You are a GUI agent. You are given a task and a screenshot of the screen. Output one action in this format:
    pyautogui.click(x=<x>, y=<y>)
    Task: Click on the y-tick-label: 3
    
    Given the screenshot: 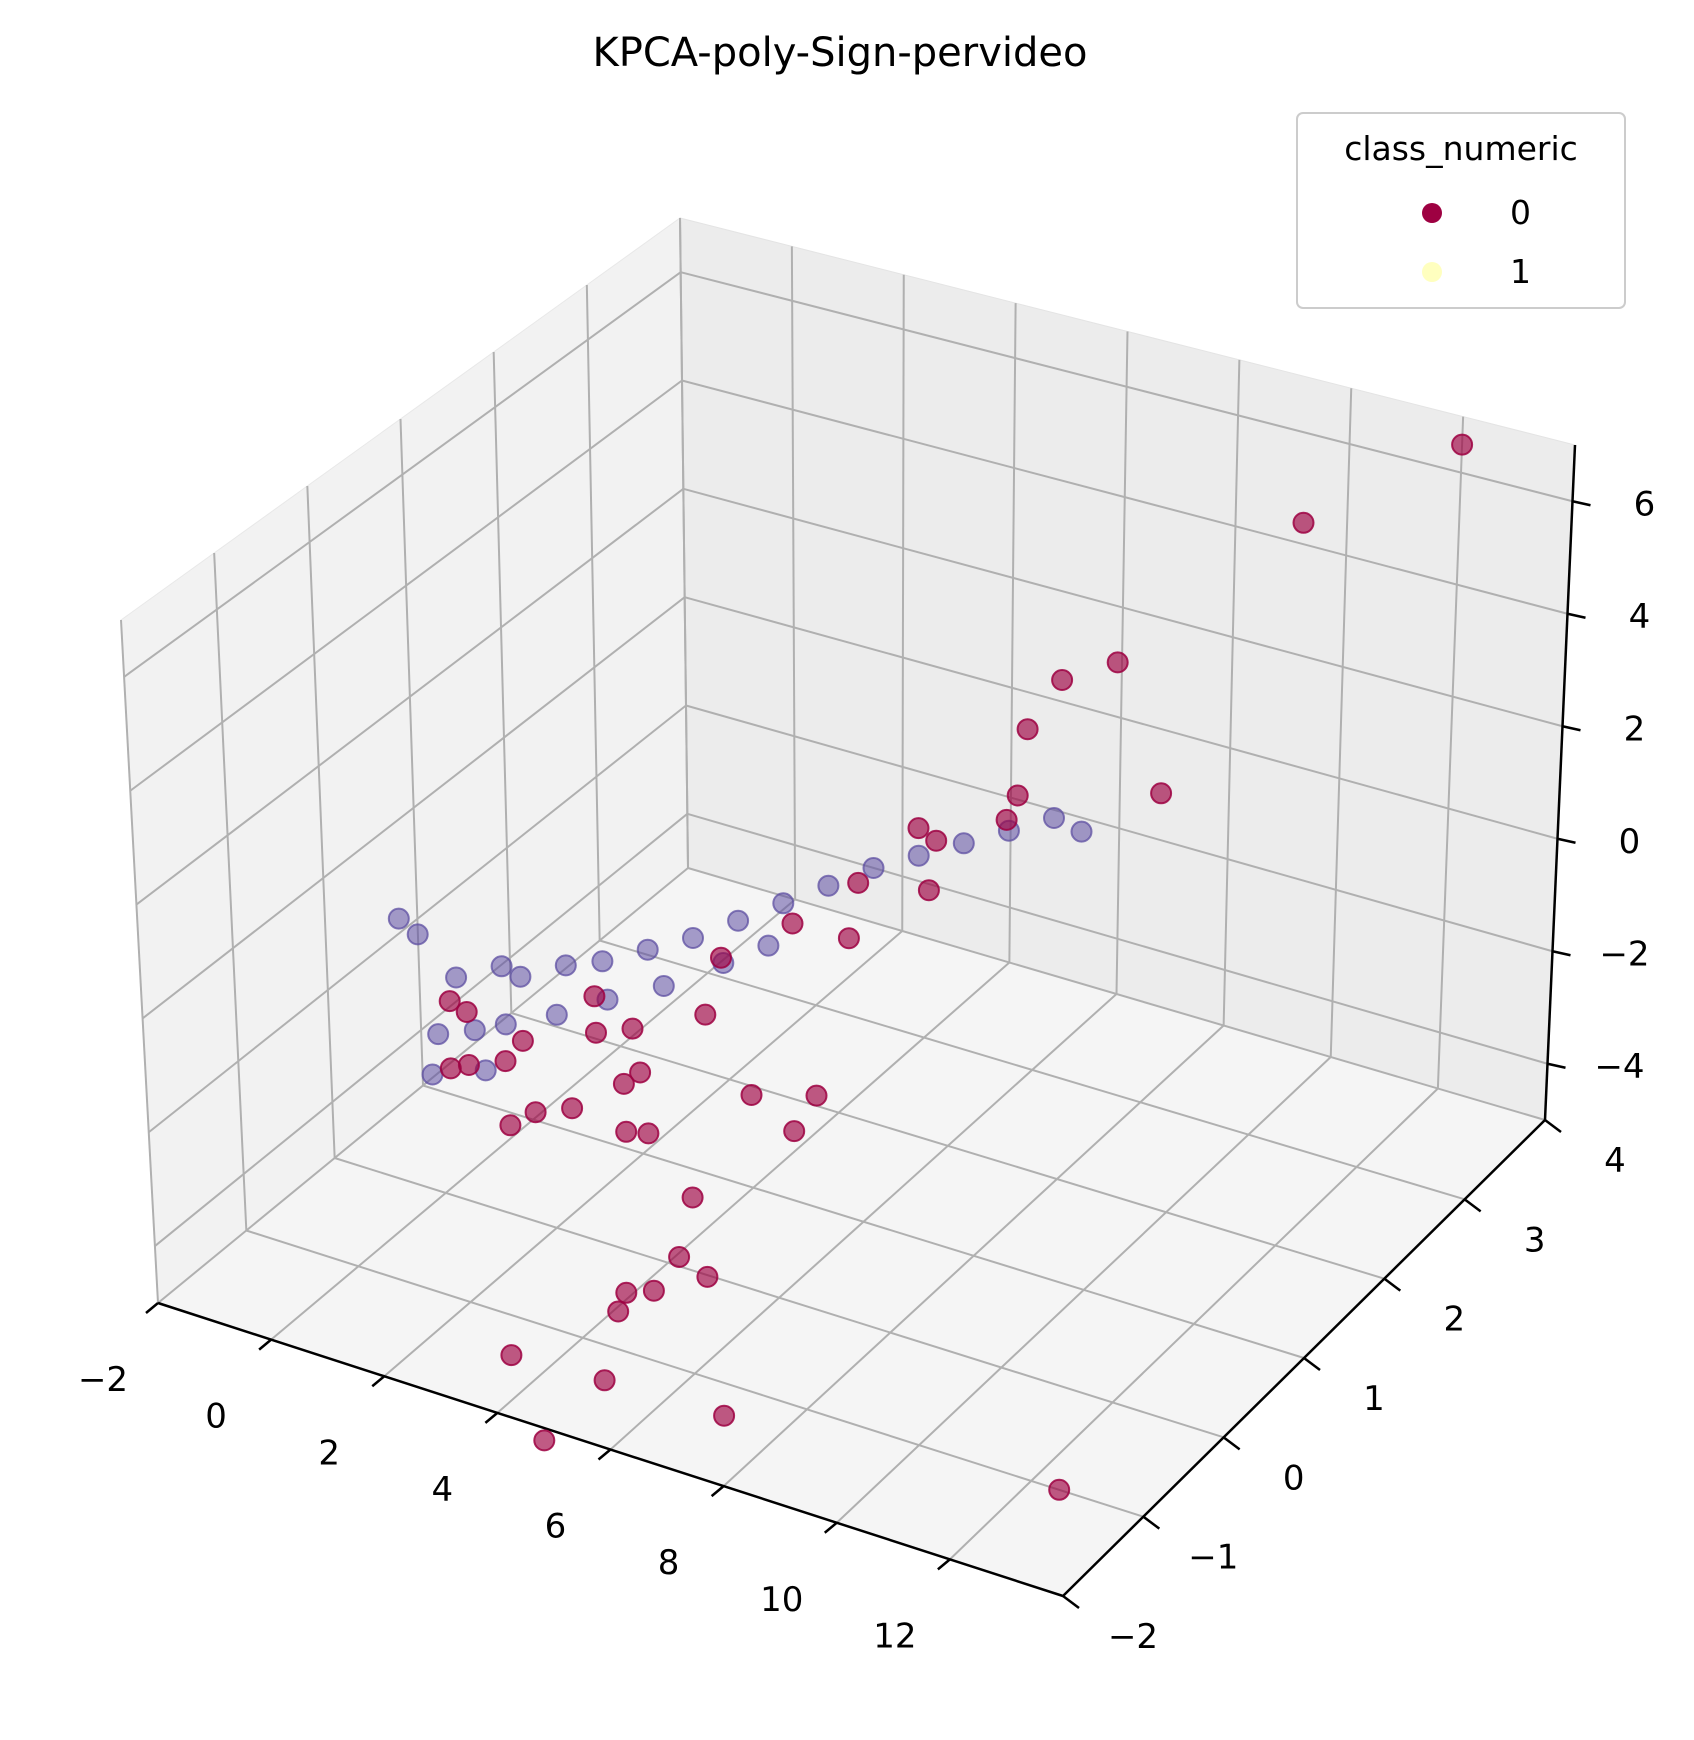 What is the action you would take?
    pyautogui.click(x=1535, y=1240)
    